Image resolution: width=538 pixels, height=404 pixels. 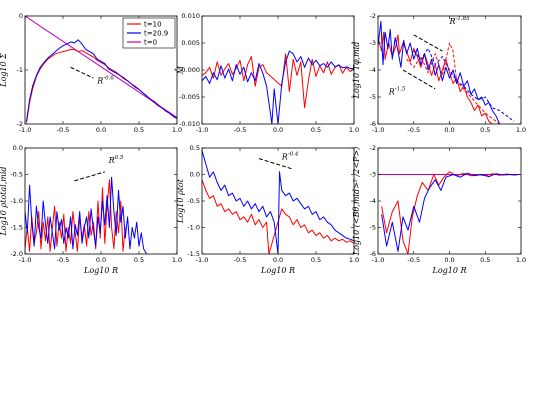 I want to click on axes-frame, so click(x=278, y=70).